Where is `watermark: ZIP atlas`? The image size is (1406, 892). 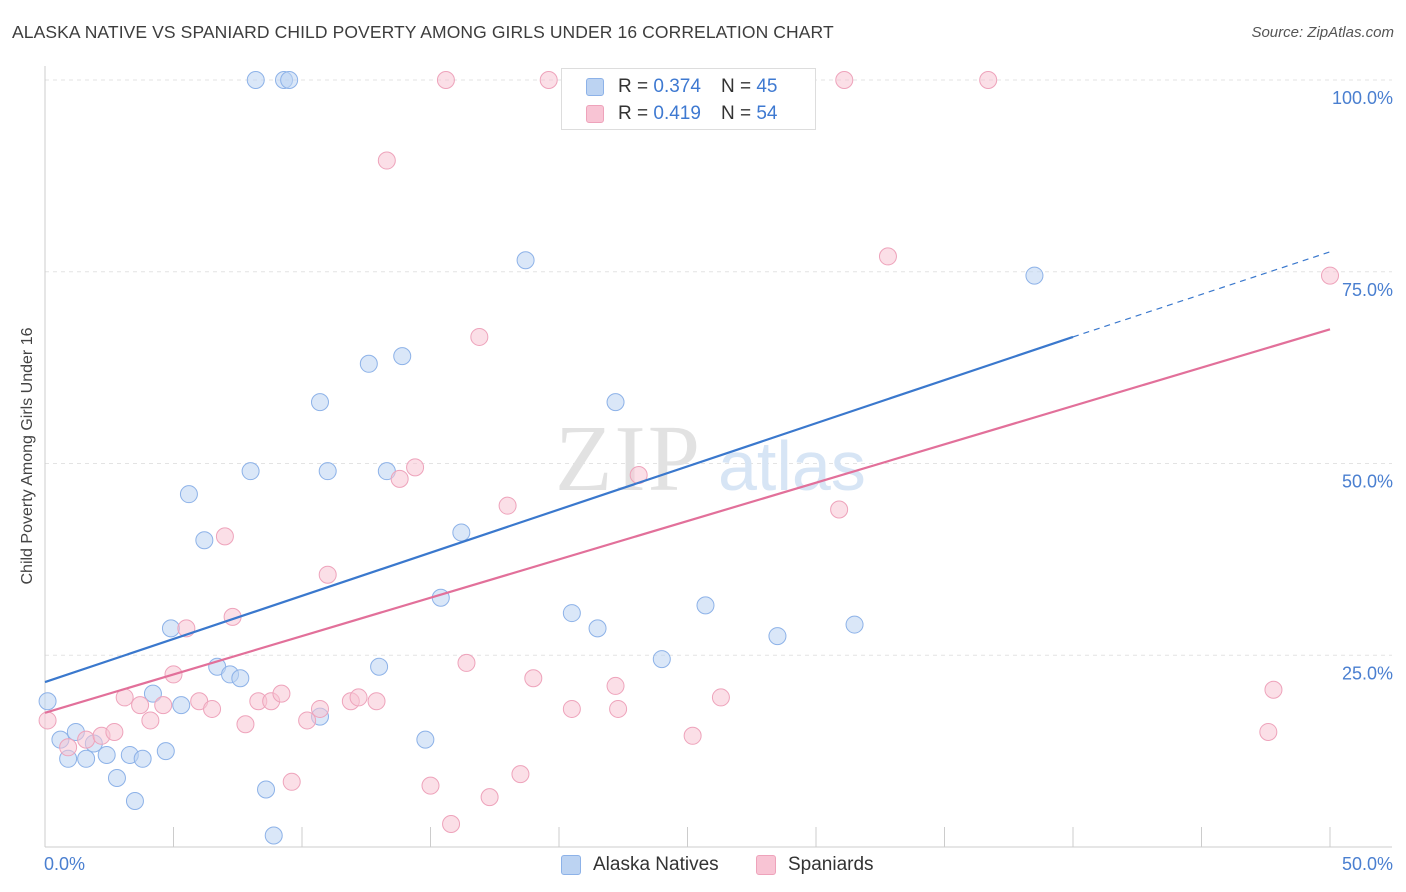
watermark: ZIP atlas is located at coordinates (710, 459).